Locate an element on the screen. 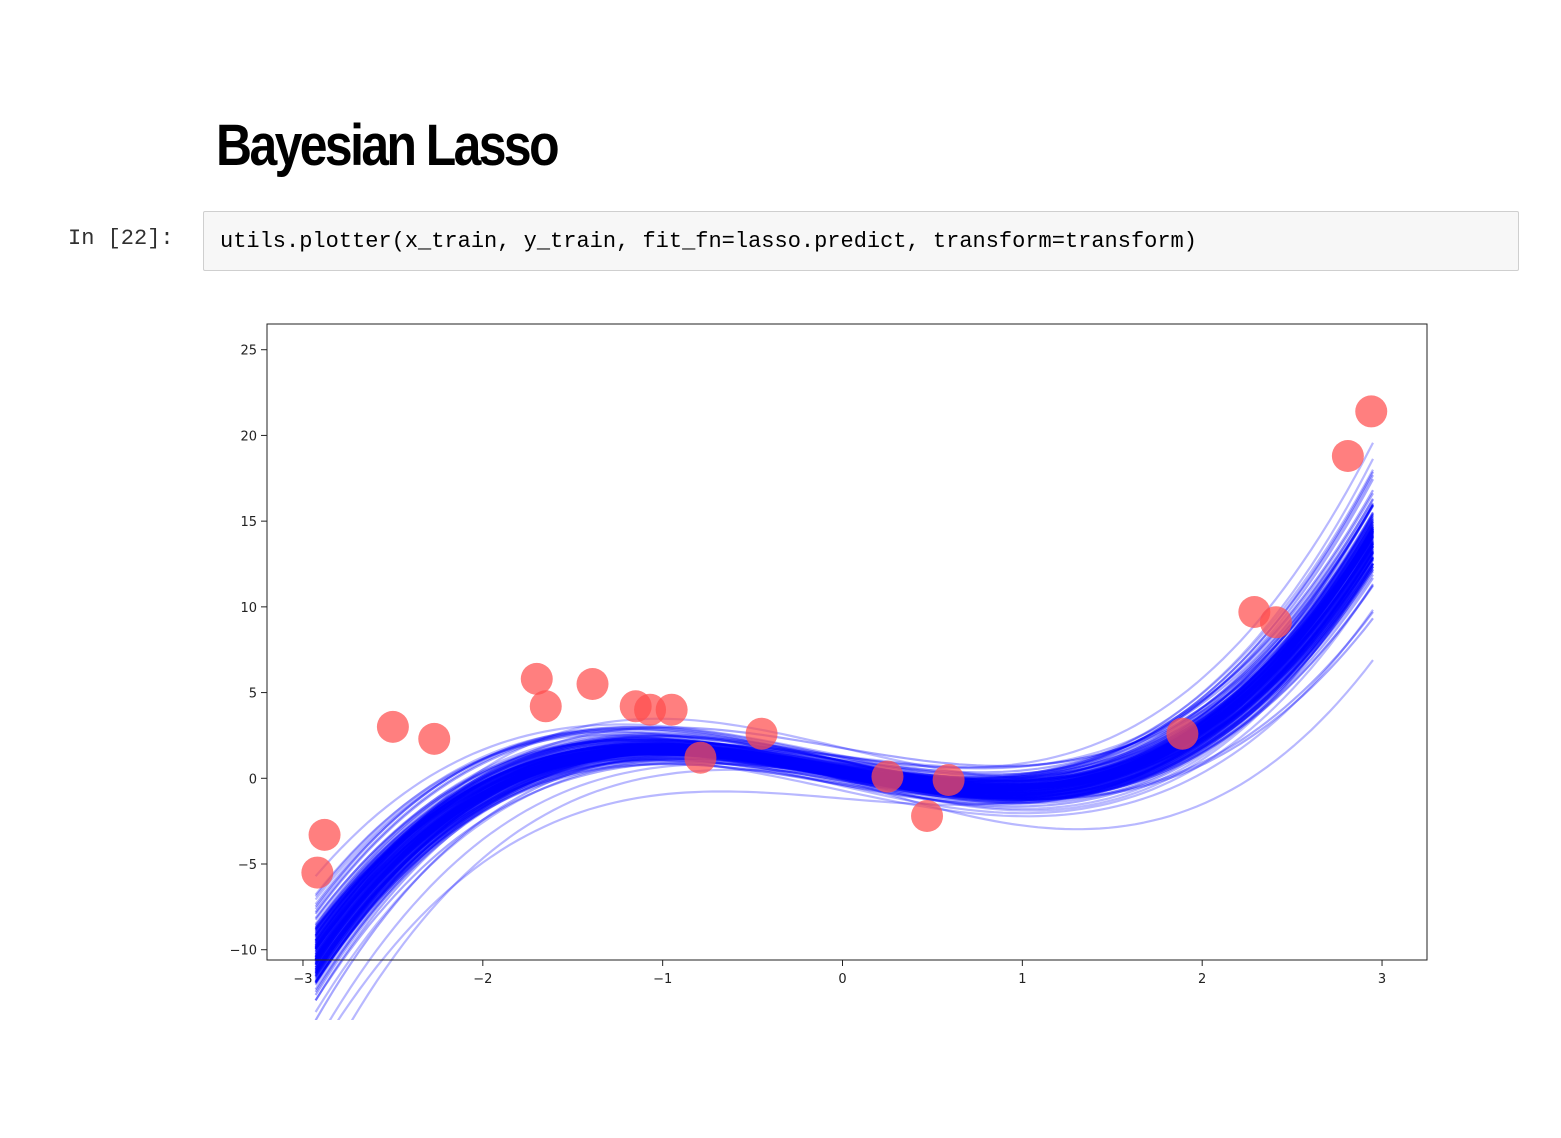 The width and height of the screenshot is (1561, 1138). x-tick-label: 3 is located at coordinates (1382, 979).